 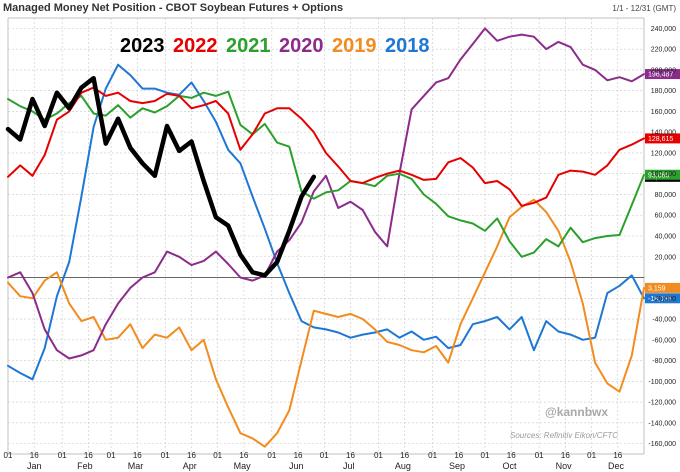 What do you see at coordinates (564, 466) in the screenshot?
I see `x-month-label: Nov` at bounding box center [564, 466].